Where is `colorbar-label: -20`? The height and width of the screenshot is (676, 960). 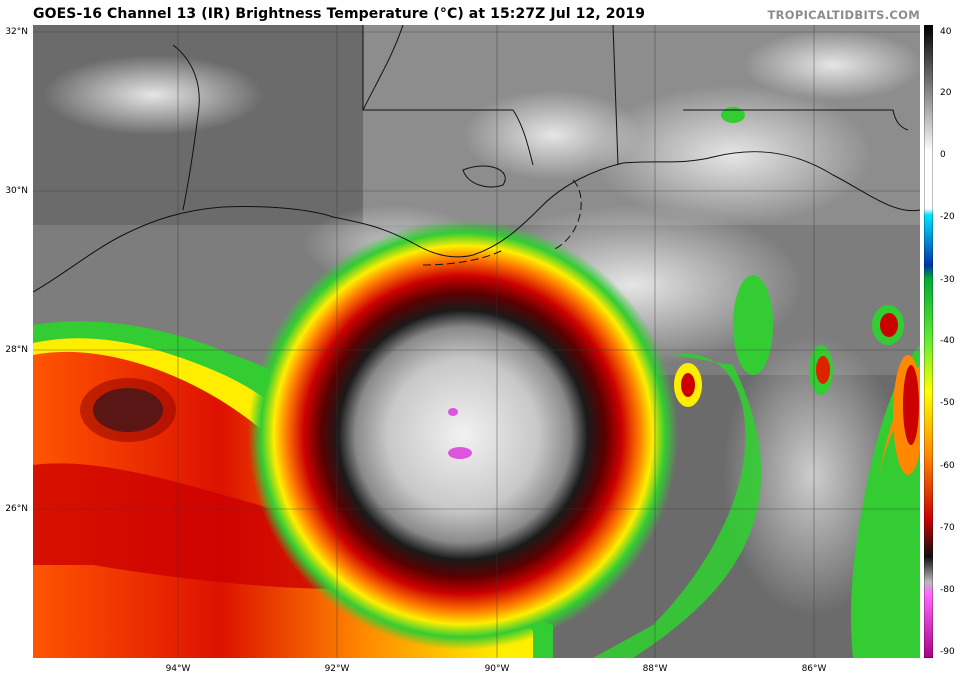 colorbar-label: -20 is located at coordinates (947, 217).